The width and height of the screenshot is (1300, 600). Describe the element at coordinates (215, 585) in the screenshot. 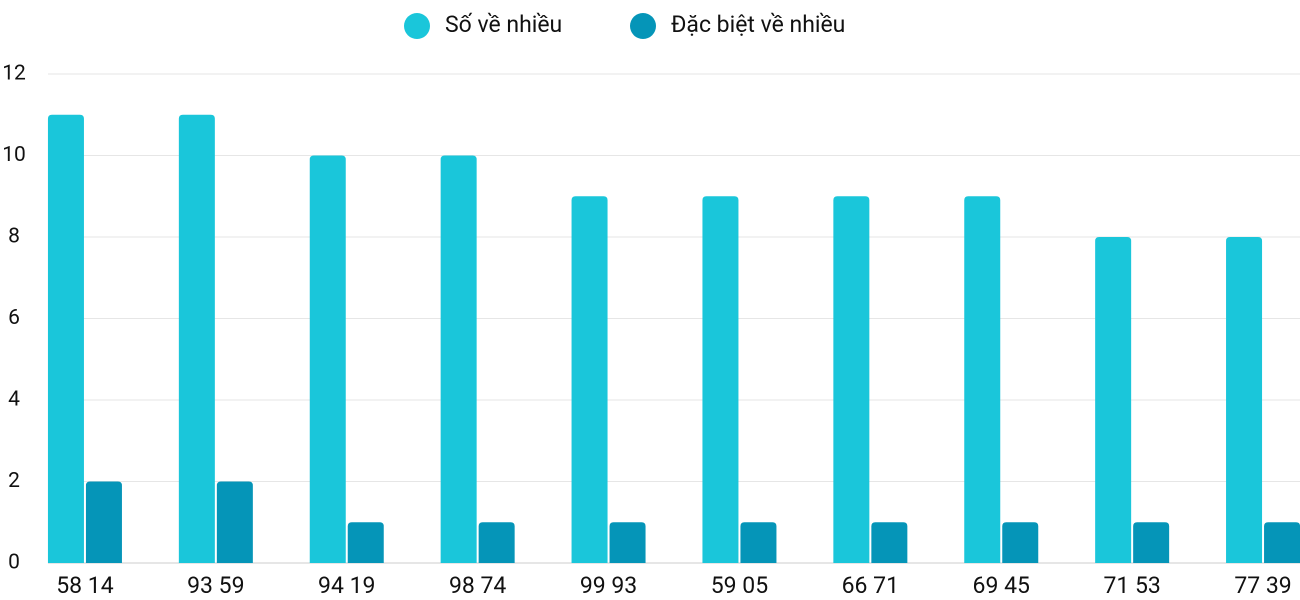

I see `x-tick-label: 93 59` at that location.